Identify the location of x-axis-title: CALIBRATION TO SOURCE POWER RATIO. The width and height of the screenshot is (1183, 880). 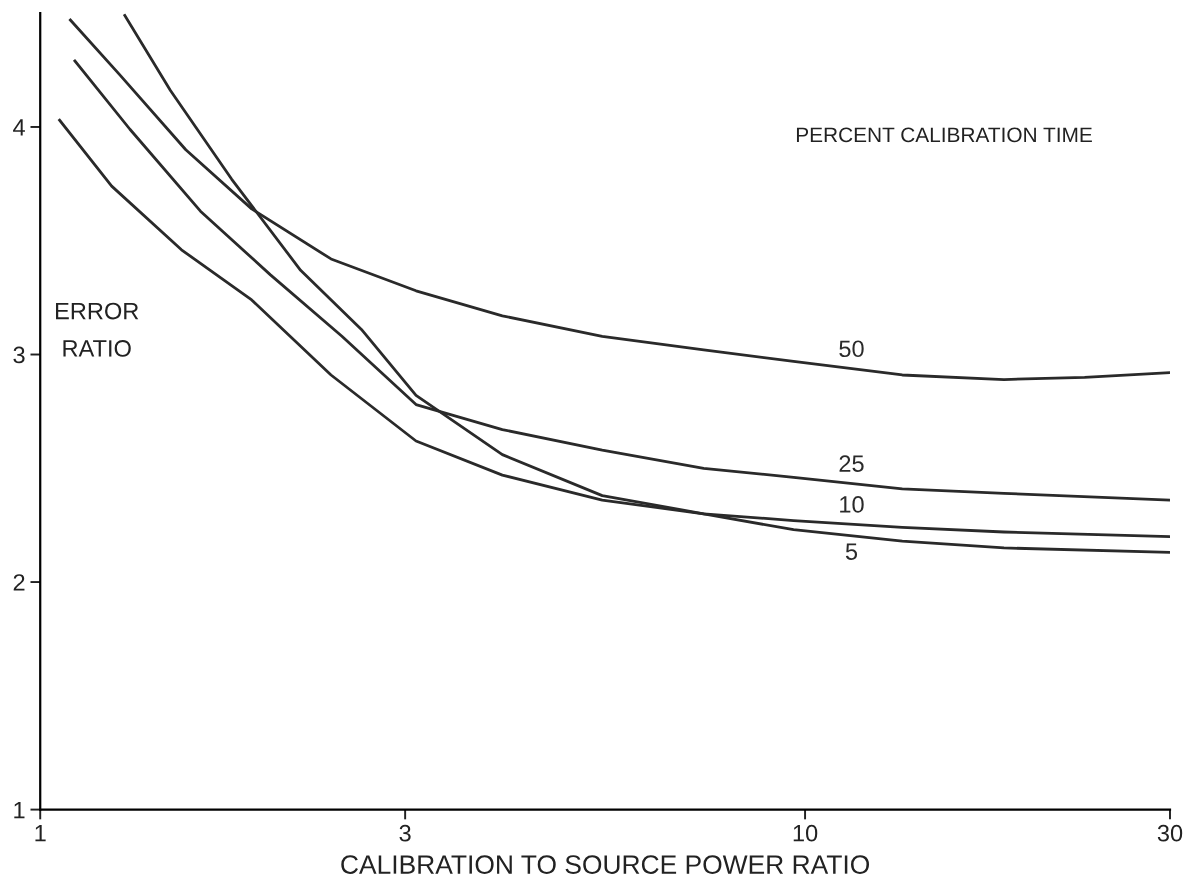
(605, 864).